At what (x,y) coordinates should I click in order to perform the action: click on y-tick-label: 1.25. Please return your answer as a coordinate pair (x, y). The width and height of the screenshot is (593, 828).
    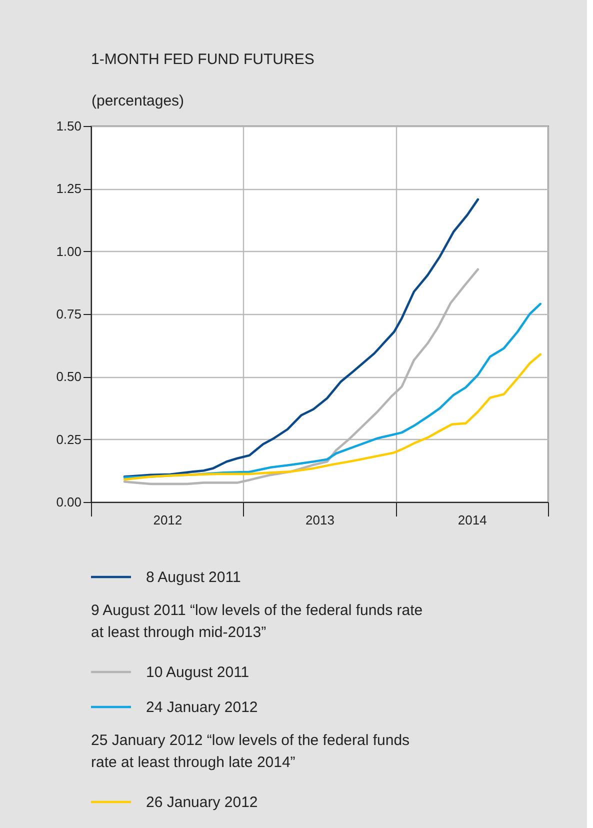
    Looking at the image, I should click on (69, 188).